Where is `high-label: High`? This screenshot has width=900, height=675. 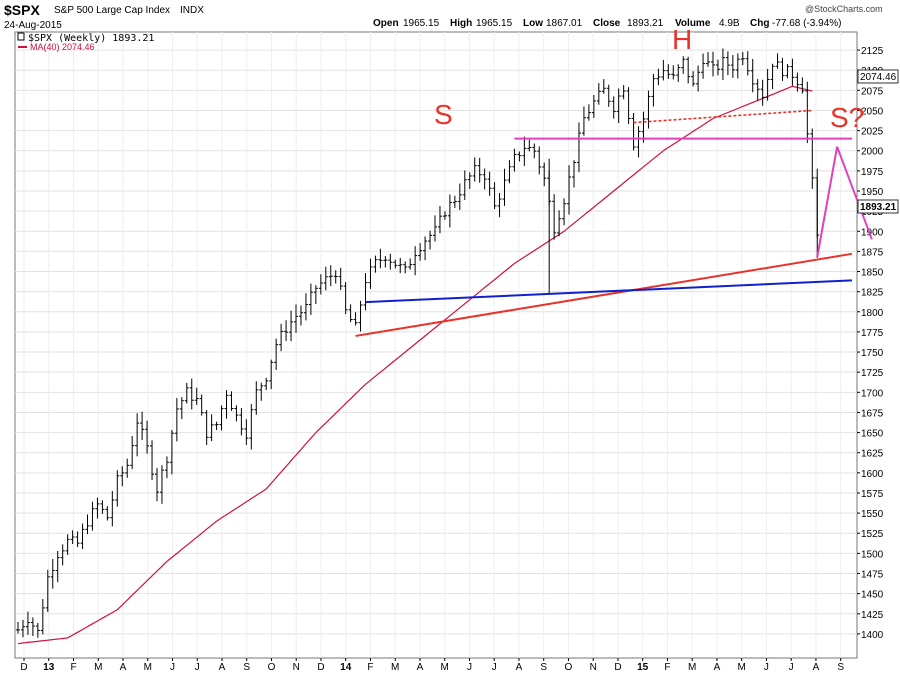
high-label: High is located at coordinates (461, 23).